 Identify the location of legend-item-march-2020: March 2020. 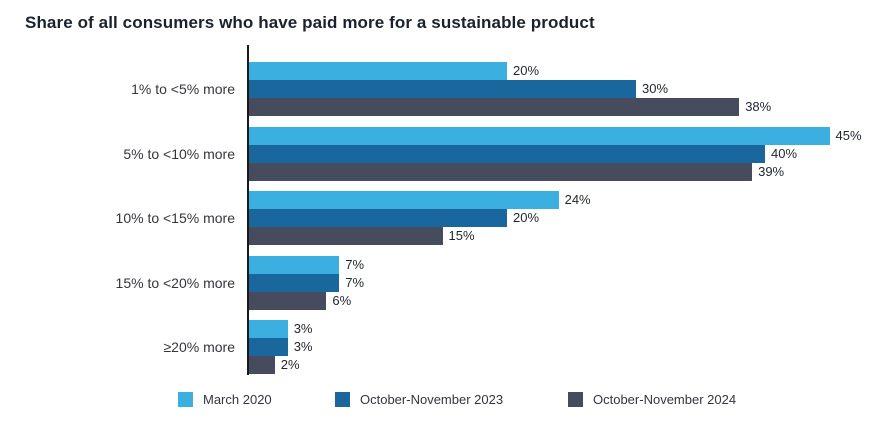
(225, 399).